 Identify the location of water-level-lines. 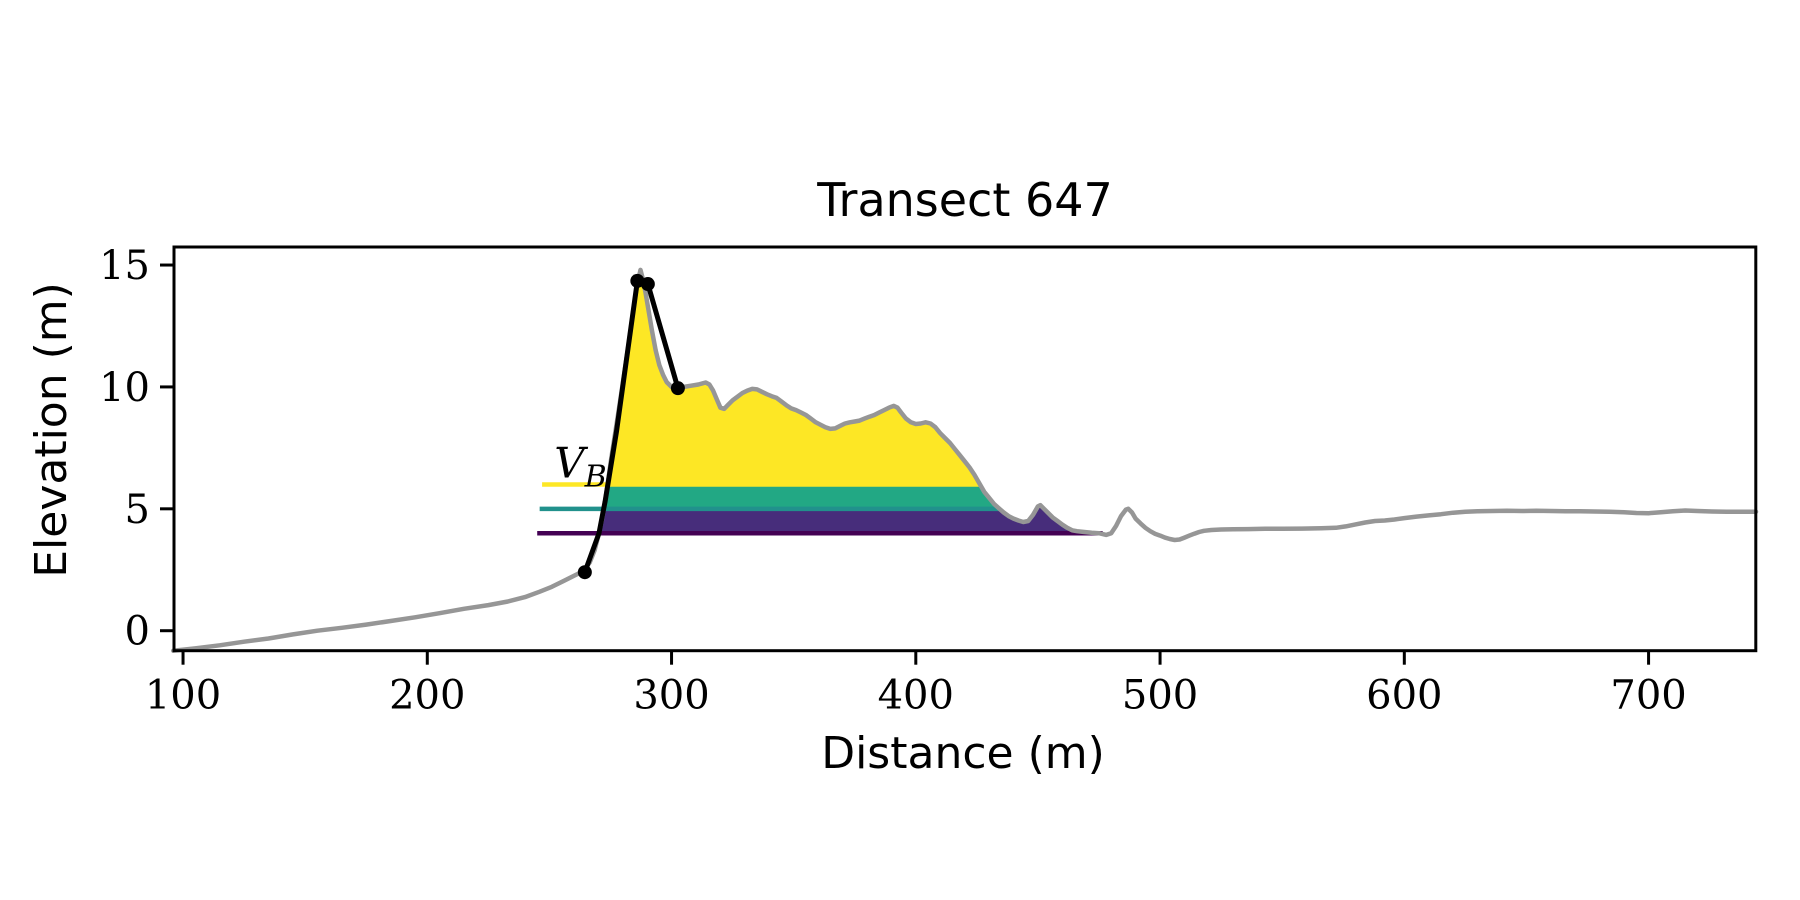
(820, 509).